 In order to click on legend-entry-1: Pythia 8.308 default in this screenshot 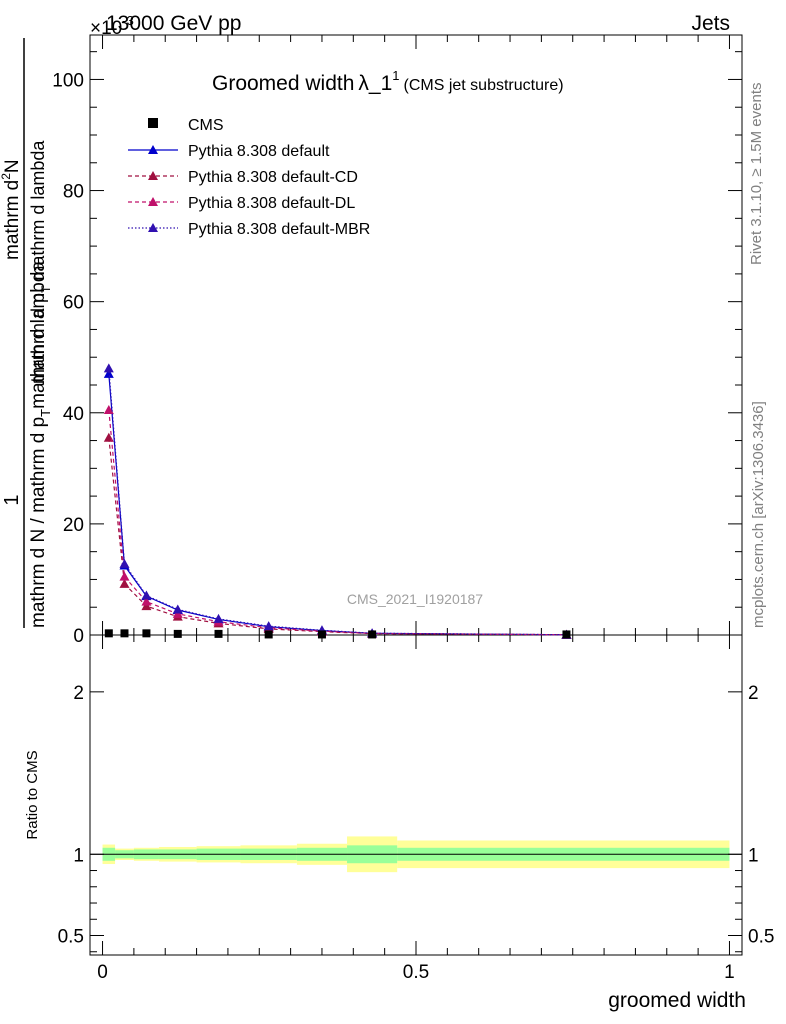, I will do `click(229, 151)`.